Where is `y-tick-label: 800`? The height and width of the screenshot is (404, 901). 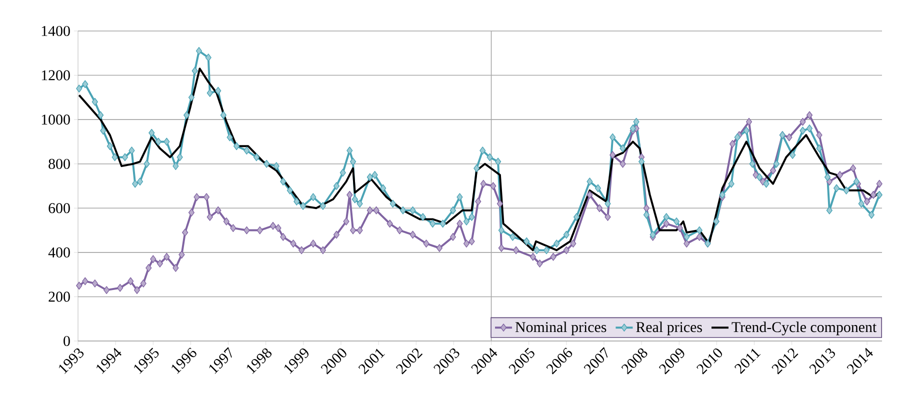
y-tick-label: 800 is located at coordinates (59, 163).